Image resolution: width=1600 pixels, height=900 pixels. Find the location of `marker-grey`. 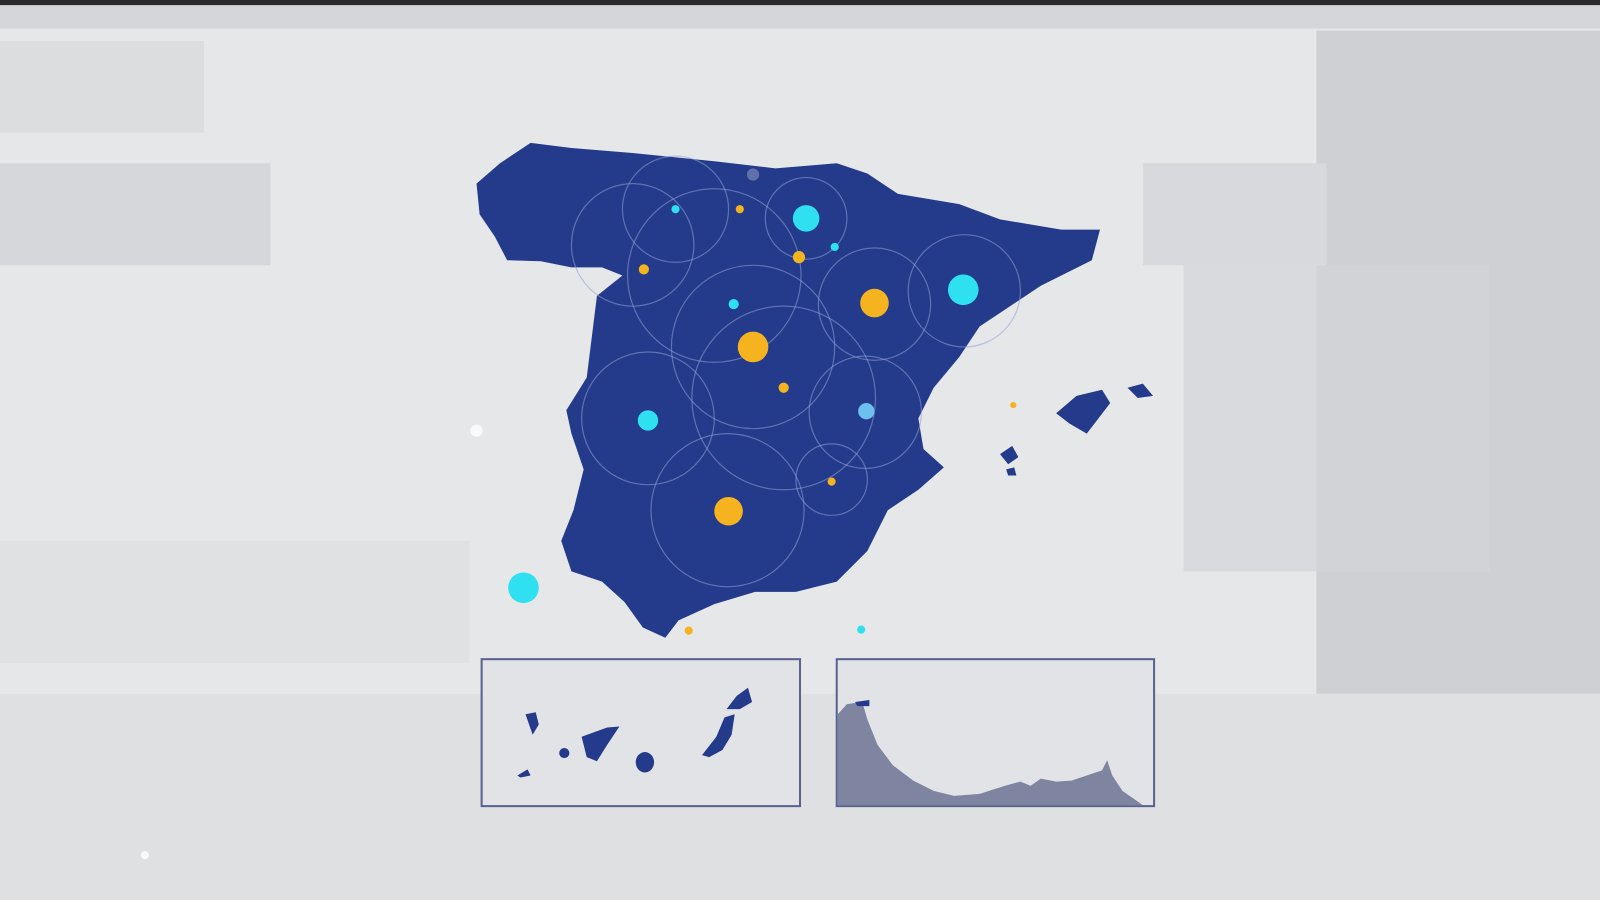

marker-grey is located at coordinates (753, 174).